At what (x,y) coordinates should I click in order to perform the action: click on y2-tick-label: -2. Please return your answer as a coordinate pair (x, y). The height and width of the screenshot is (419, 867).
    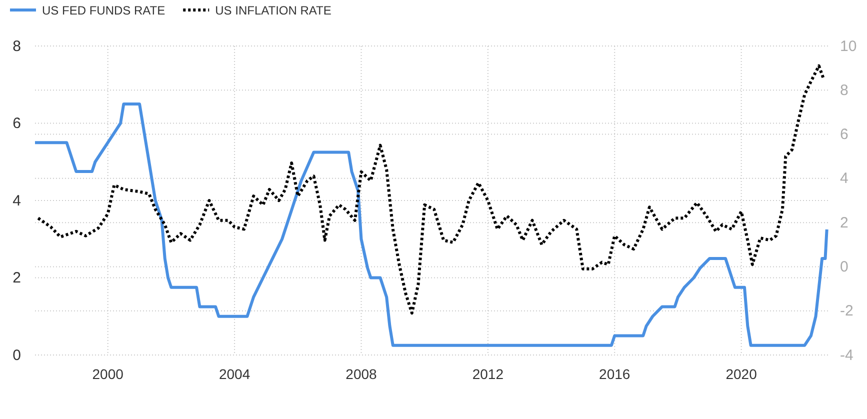
    Looking at the image, I should click on (847, 311).